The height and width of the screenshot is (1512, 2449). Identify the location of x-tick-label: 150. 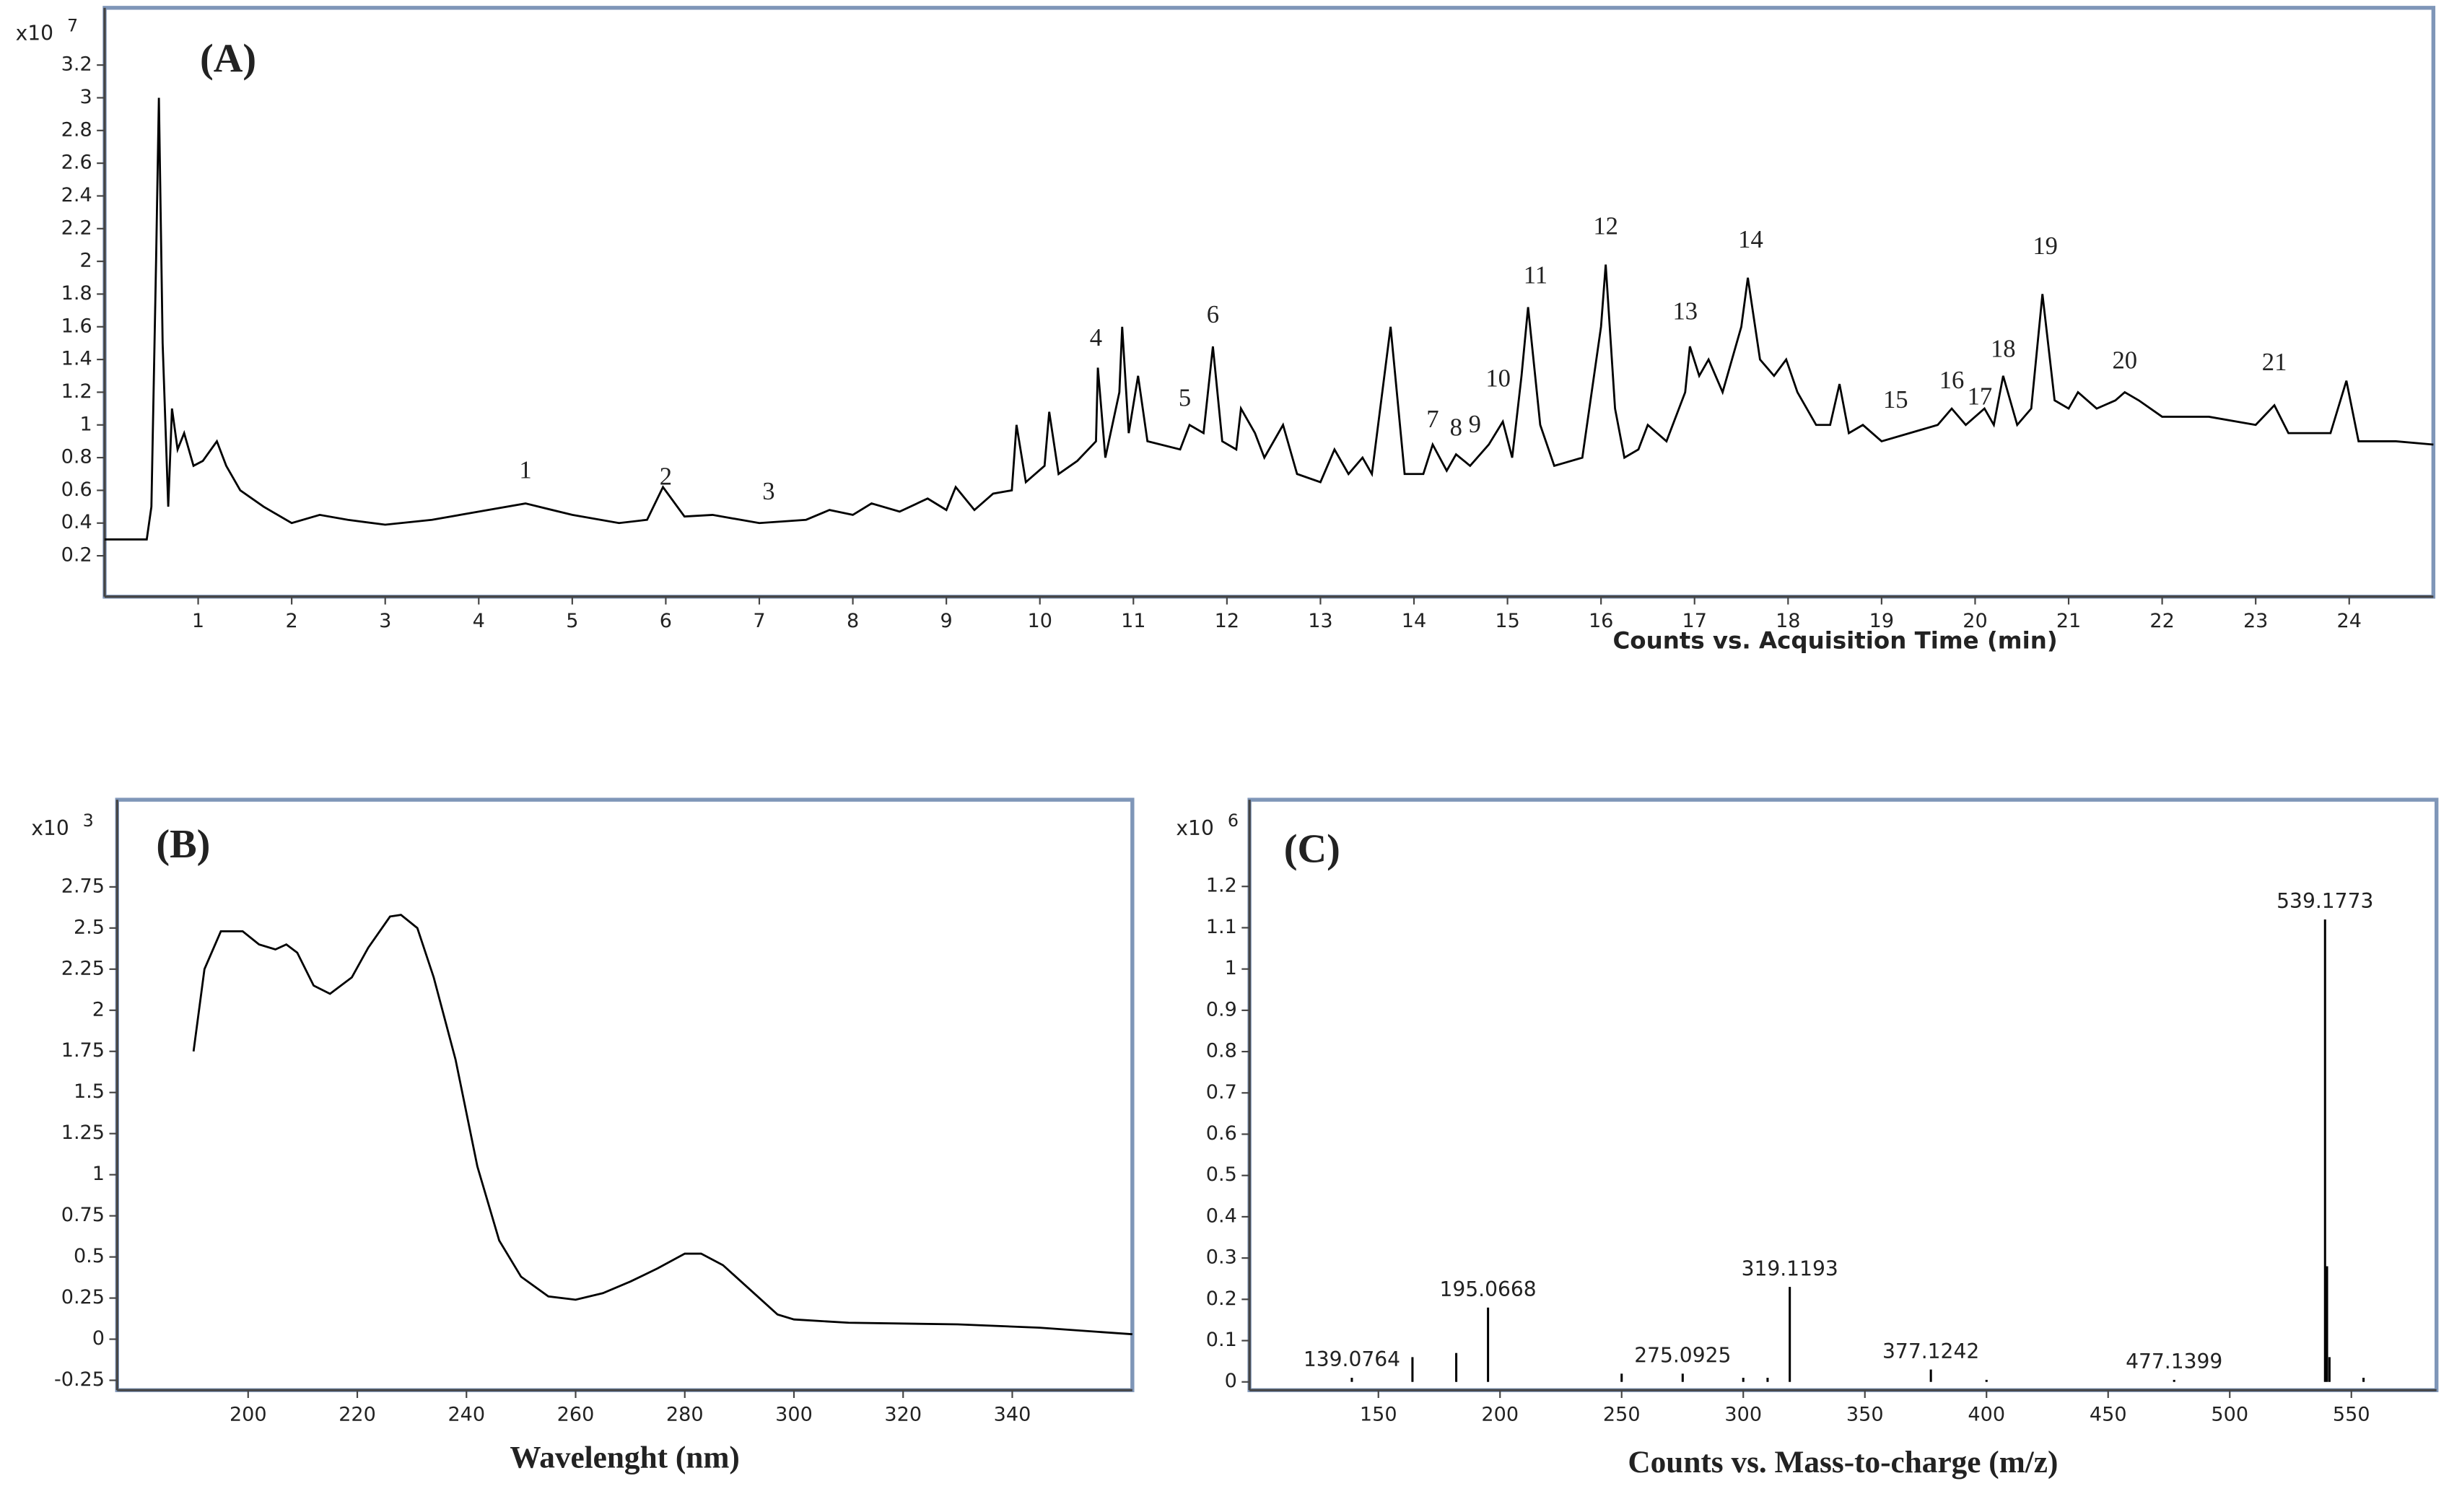
(1378, 1414).